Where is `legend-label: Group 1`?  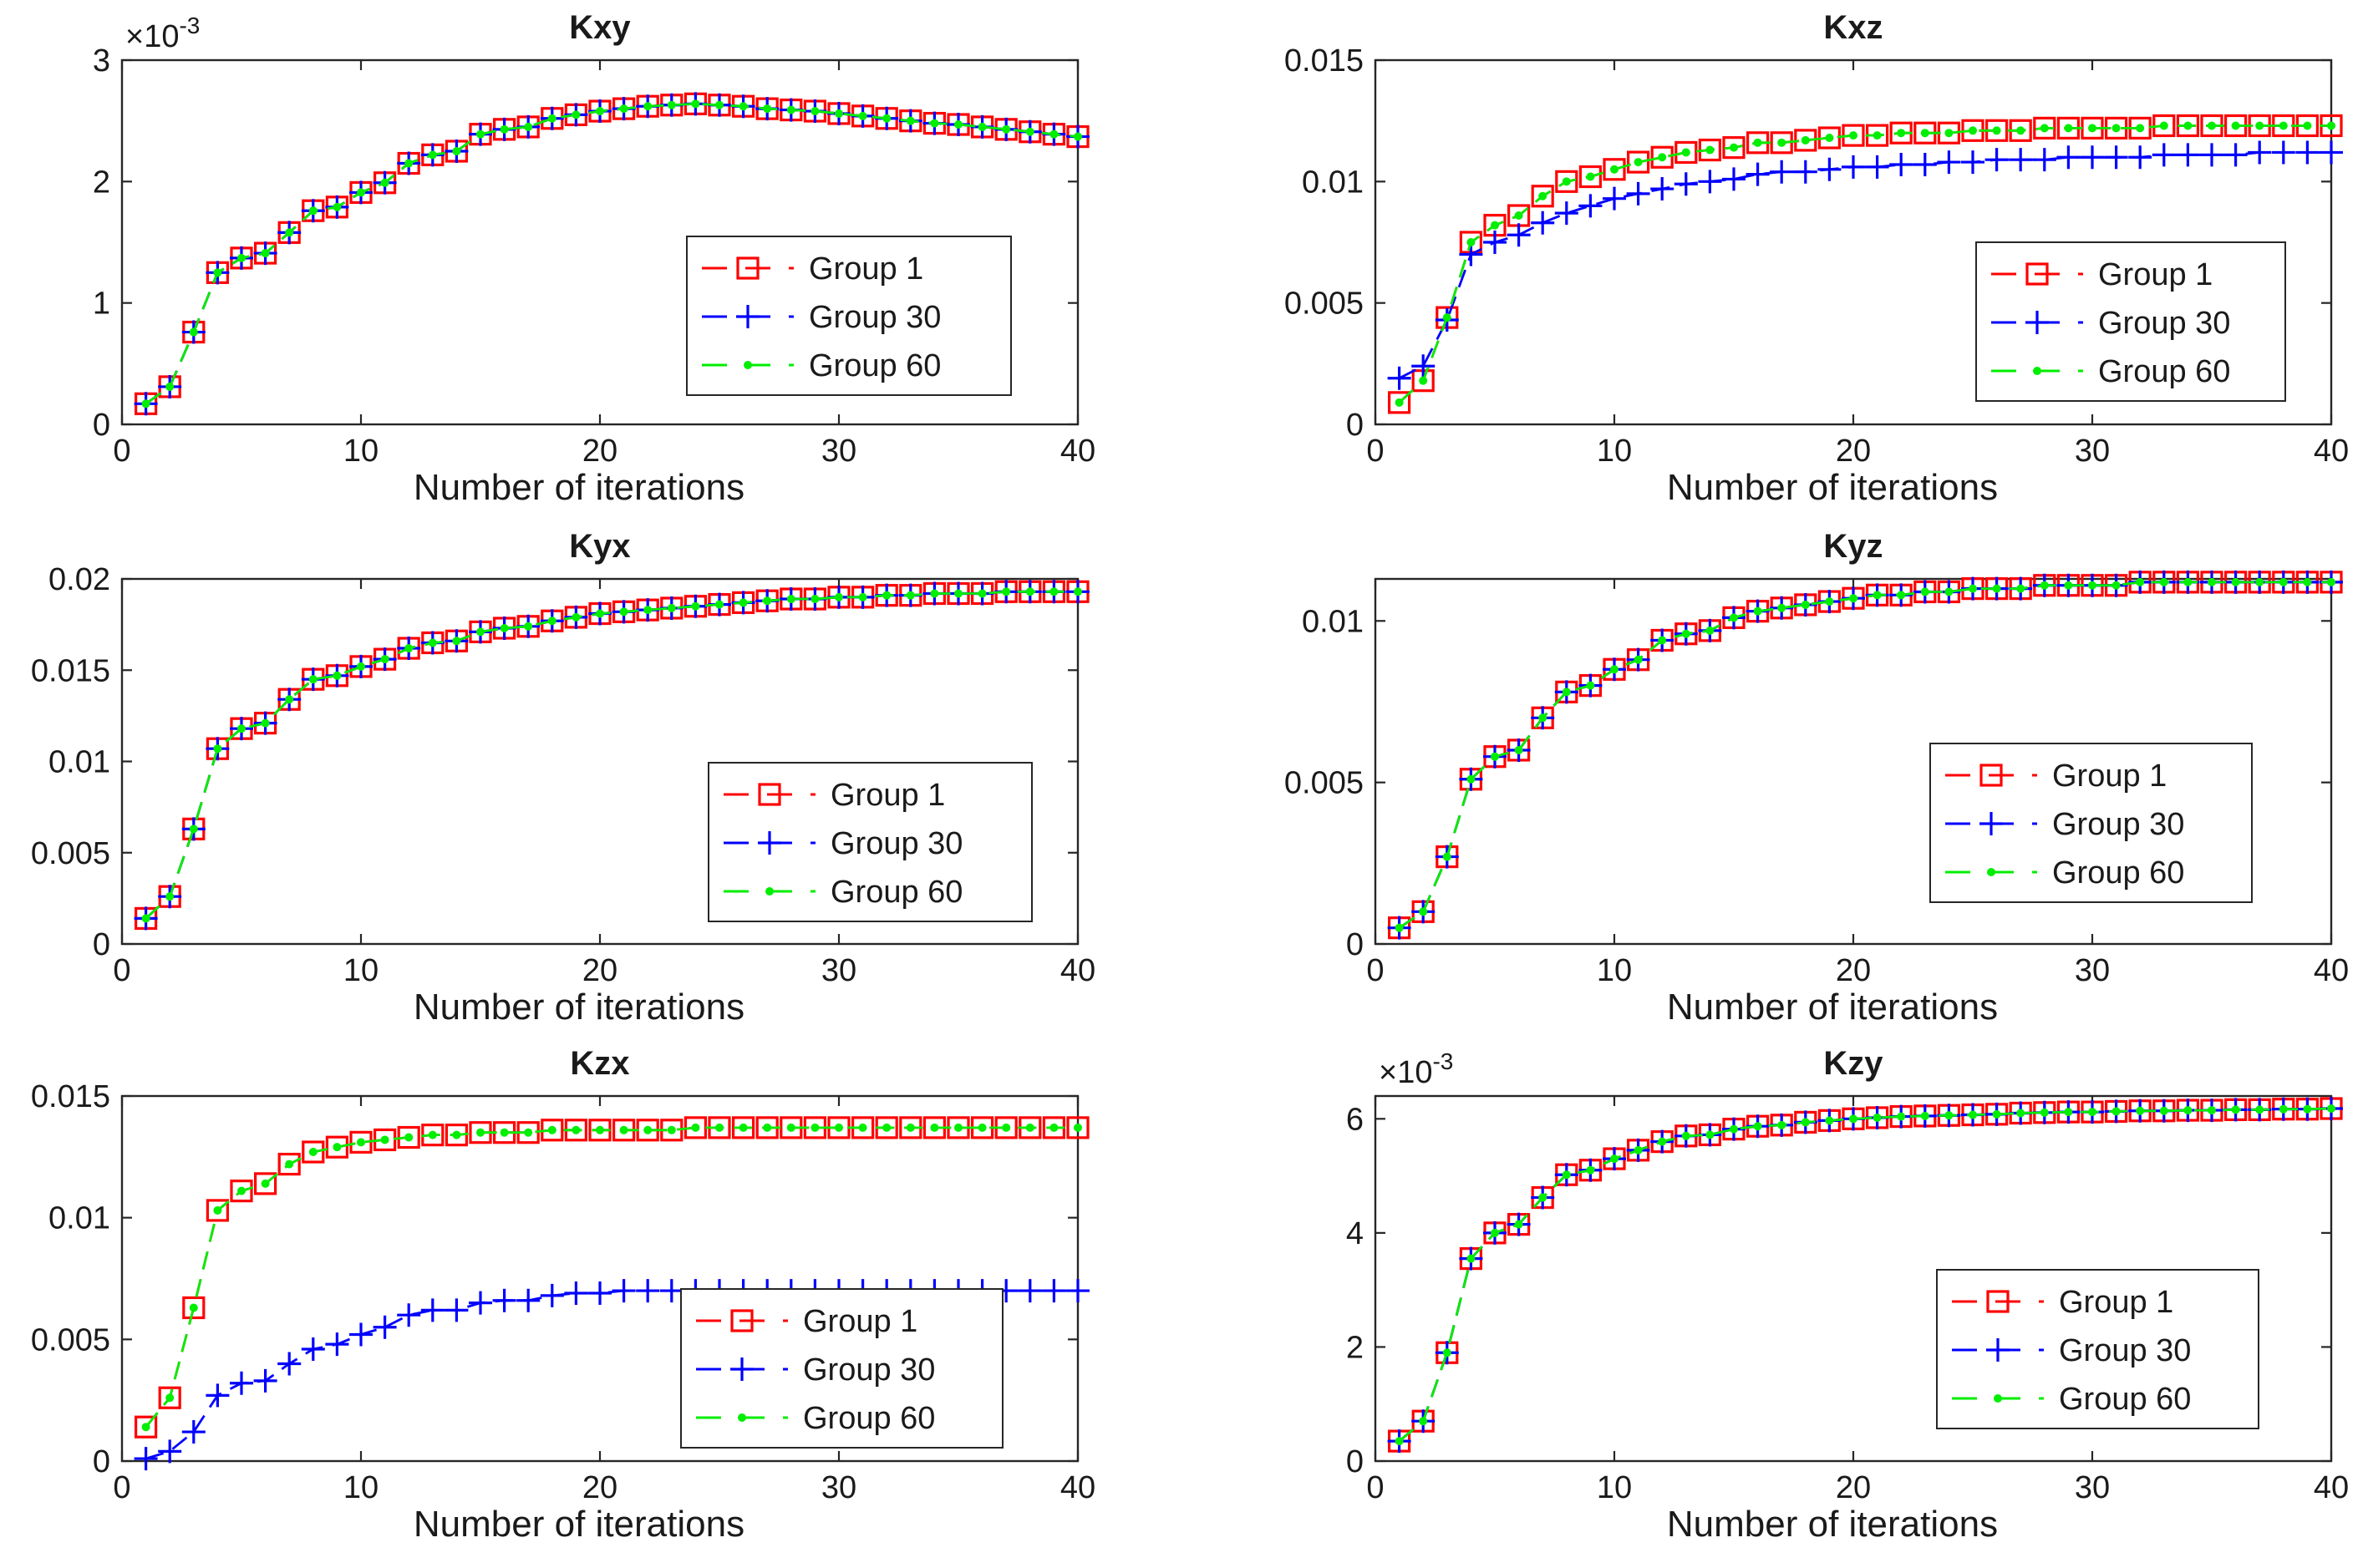
legend-label: Group 1 is located at coordinates (2155, 274).